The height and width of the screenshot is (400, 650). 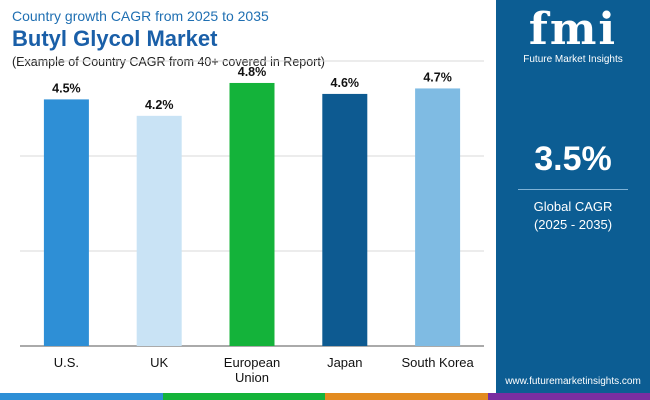 What do you see at coordinates (573, 187) in the screenshot?
I see `global-cagr-stat: 3.5% Global CAGR (2025 - 2035)` at bounding box center [573, 187].